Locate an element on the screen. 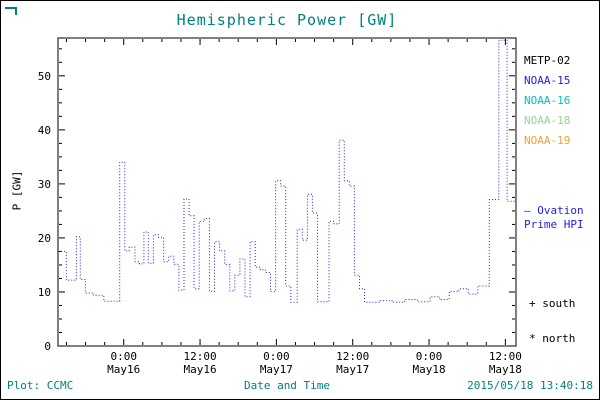 Image resolution: width=600 pixels, height=400 pixels. legend-item-noaa15: NOAA-15 is located at coordinates (547, 80).